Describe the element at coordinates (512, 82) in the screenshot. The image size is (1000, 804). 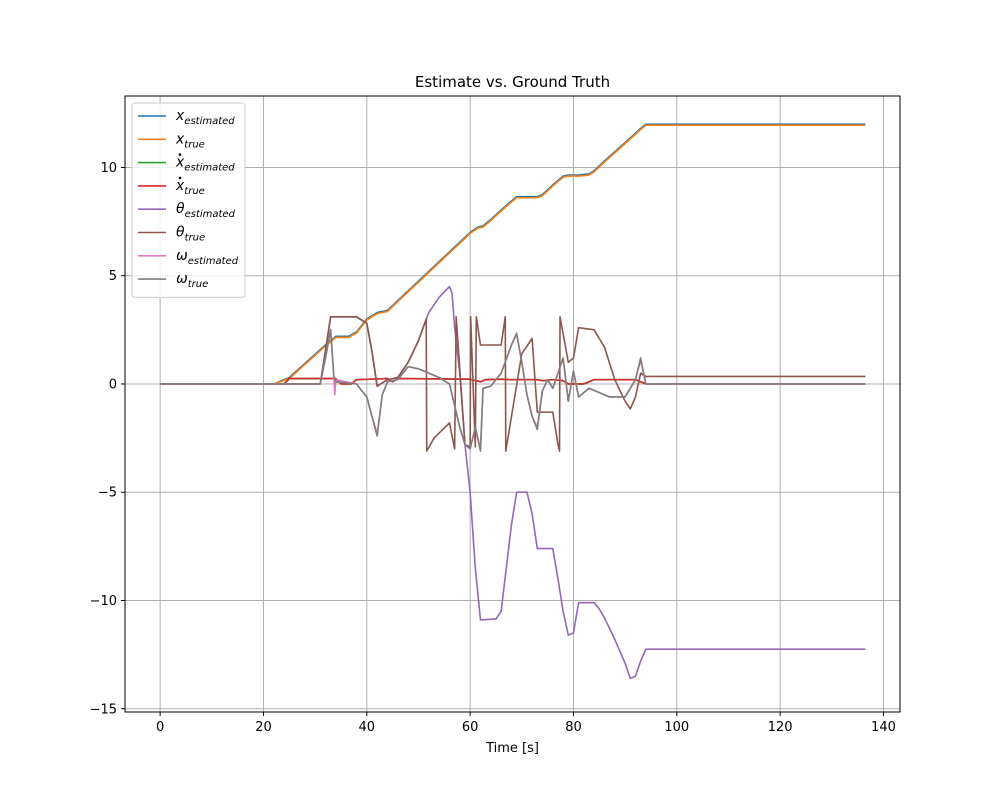
I see `chart-title: Estimate vs. Ground Truth` at that location.